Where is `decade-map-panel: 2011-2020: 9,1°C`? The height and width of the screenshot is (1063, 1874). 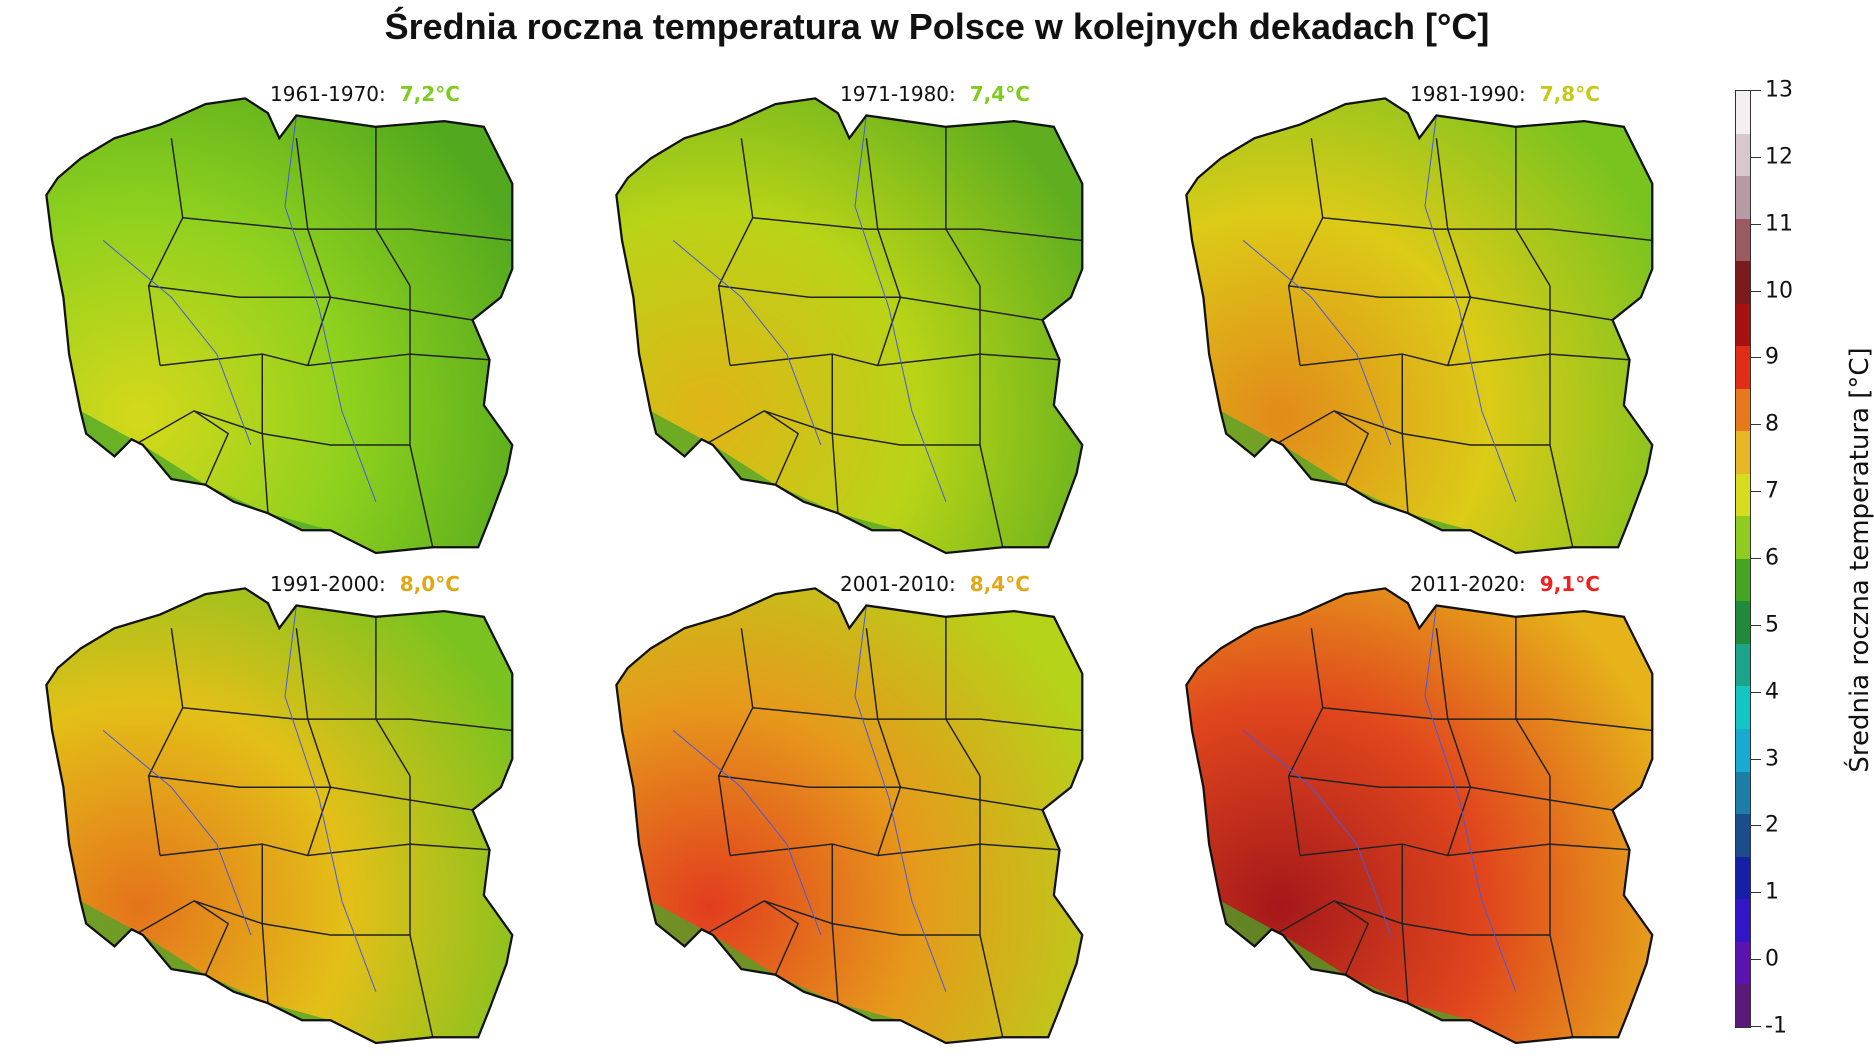
decade-map-panel: 2011-2020: 9,1°C is located at coordinates (1425, 810).